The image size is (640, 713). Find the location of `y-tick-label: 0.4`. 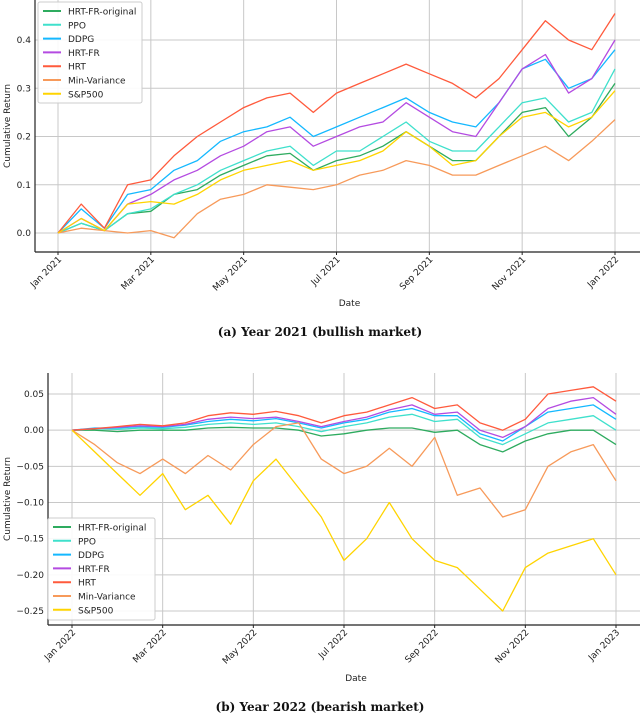

y-tick-label: 0.4 is located at coordinates (24, 41).